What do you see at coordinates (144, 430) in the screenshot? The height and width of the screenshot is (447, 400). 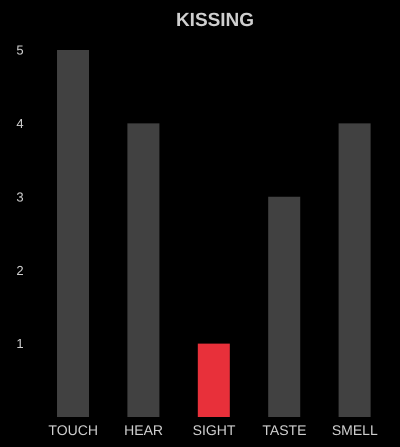 I see `x-tick-label: HEAR` at bounding box center [144, 430].